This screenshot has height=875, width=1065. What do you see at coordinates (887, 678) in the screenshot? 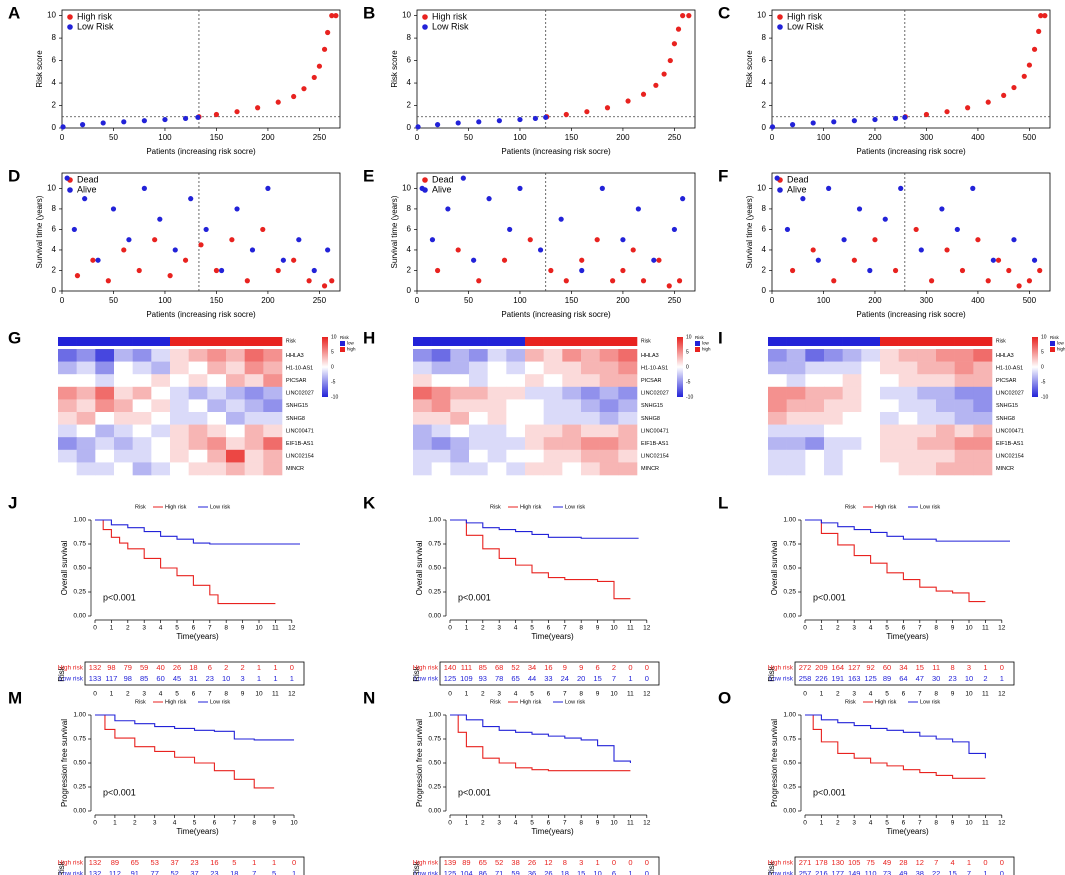
I see `table-value: 89` at bounding box center [887, 678].